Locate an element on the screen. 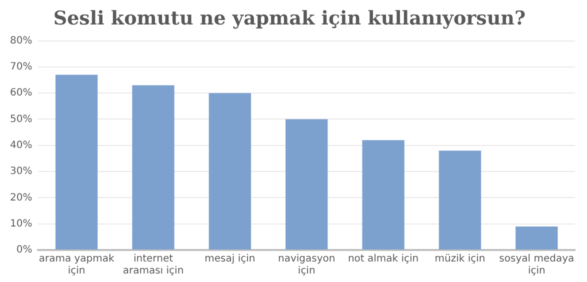  x-tick-label: müzik için is located at coordinates (460, 259).